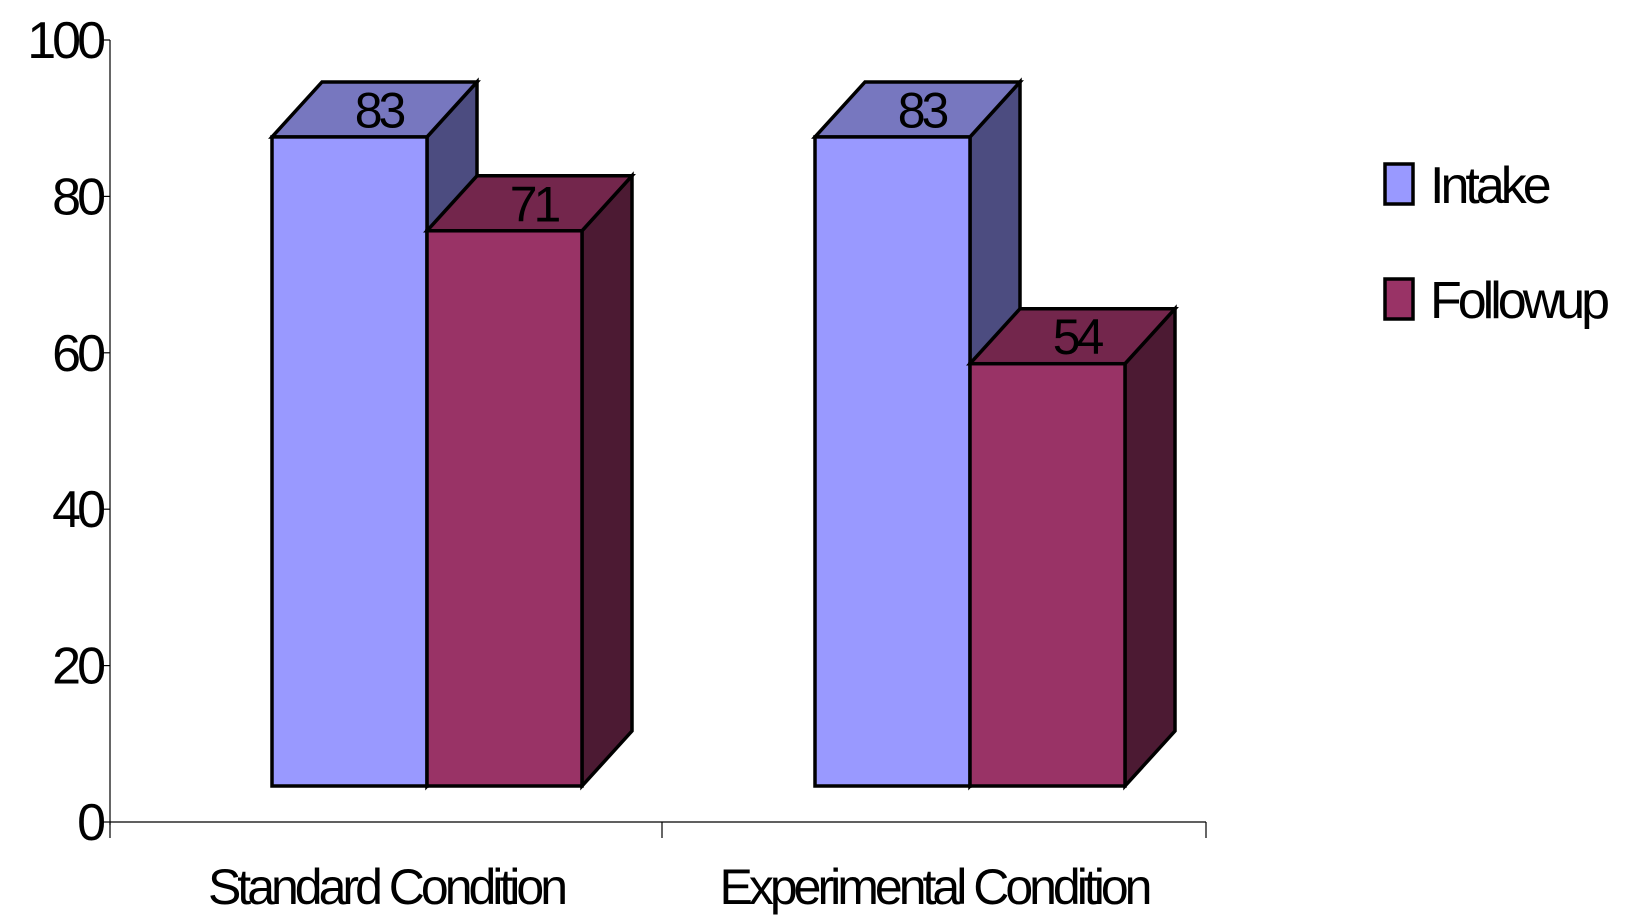 The image size is (1639, 920). What do you see at coordinates (78, 667) in the screenshot?
I see `y-tick-label: 20` at bounding box center [78, 667].